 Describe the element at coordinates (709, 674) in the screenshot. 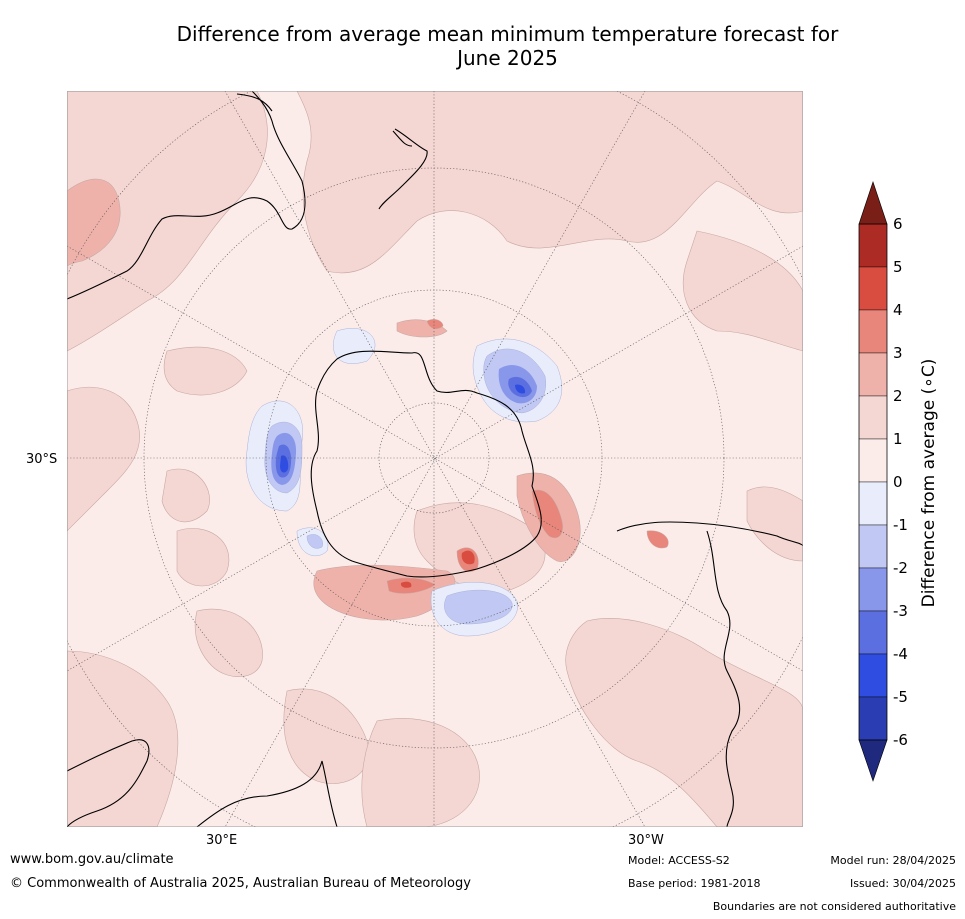

I see `south-america-coastline` at that location.